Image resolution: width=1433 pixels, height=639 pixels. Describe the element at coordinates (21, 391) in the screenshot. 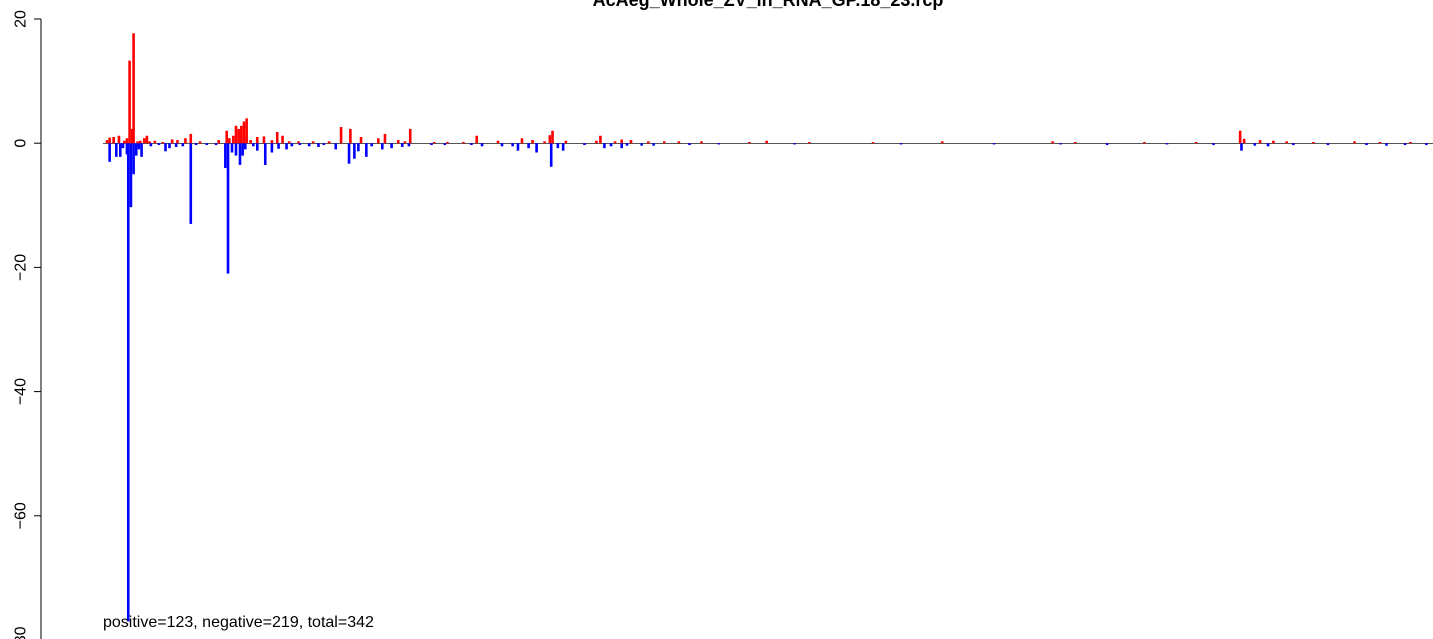

I see `y-tick-label: −40` at that location.